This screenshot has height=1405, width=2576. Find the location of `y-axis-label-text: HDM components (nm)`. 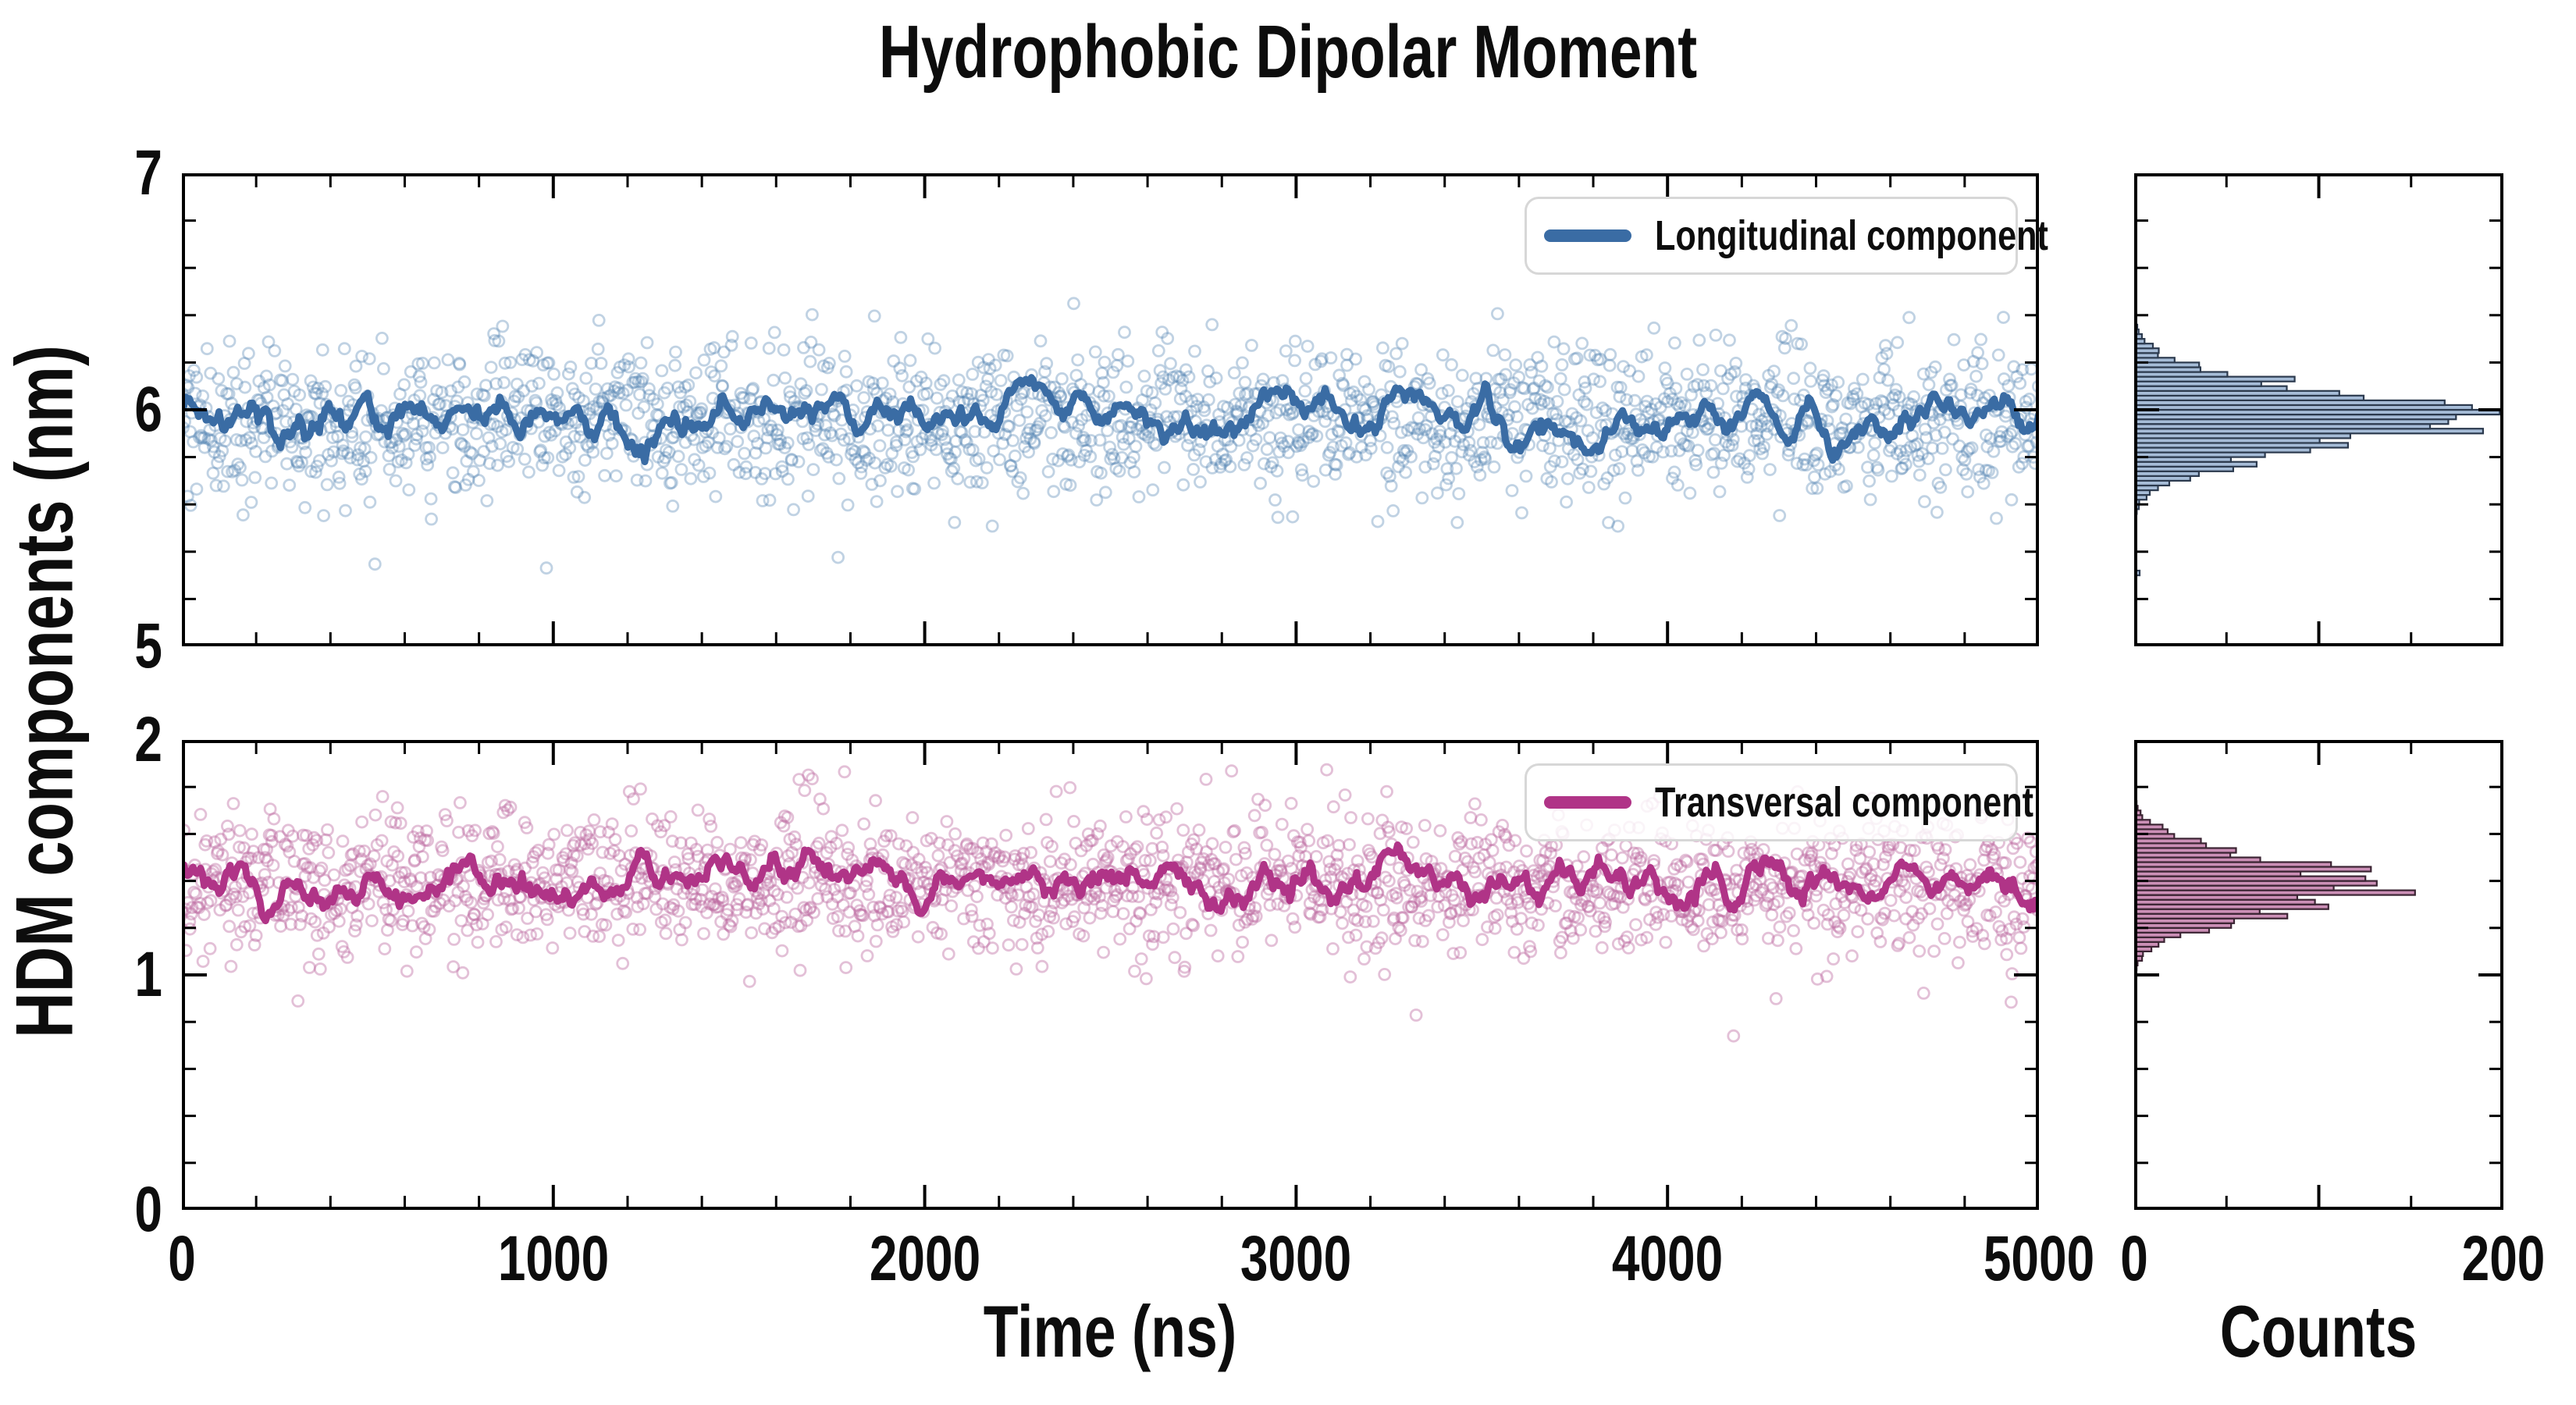

y-axis-label-text: HDM components (nm) is located at coordinates (45, 691).